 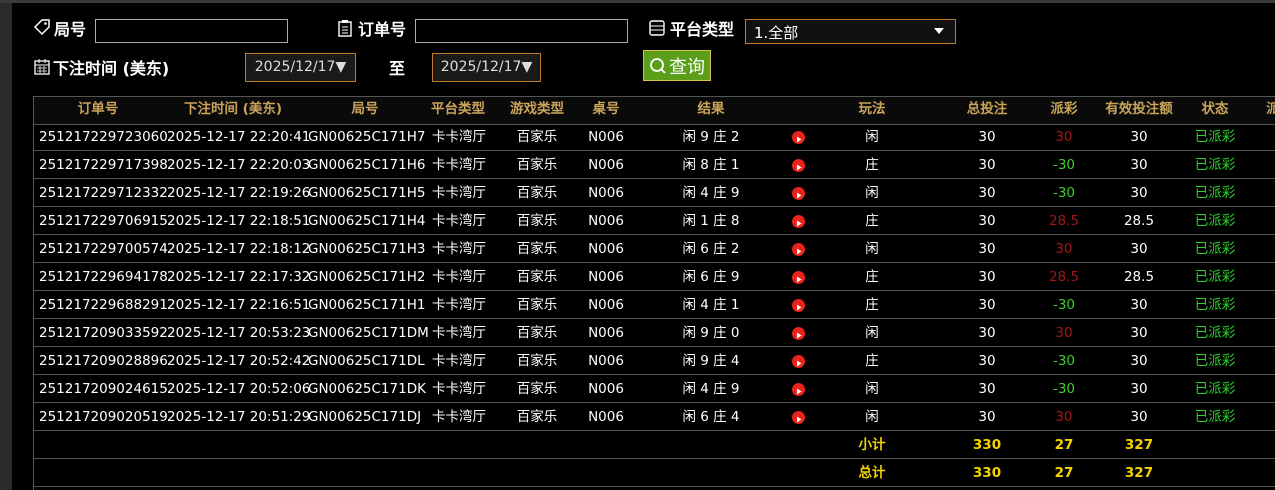 What do you see at coordinates (1064, 277) in the screenshot?
I see `table-cell: 28.5` at bounding box center [1064, 277].